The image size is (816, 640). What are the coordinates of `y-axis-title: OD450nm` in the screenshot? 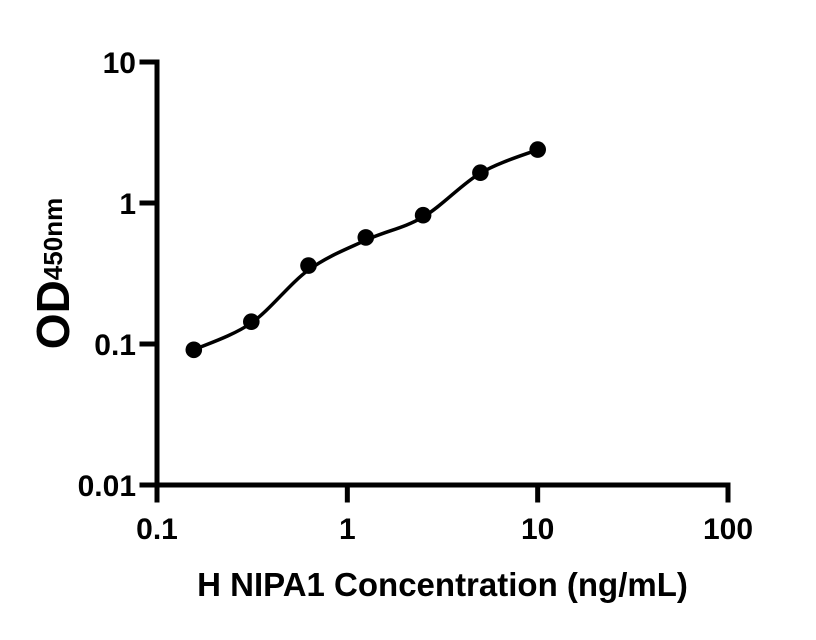 It's located at (53, 273).